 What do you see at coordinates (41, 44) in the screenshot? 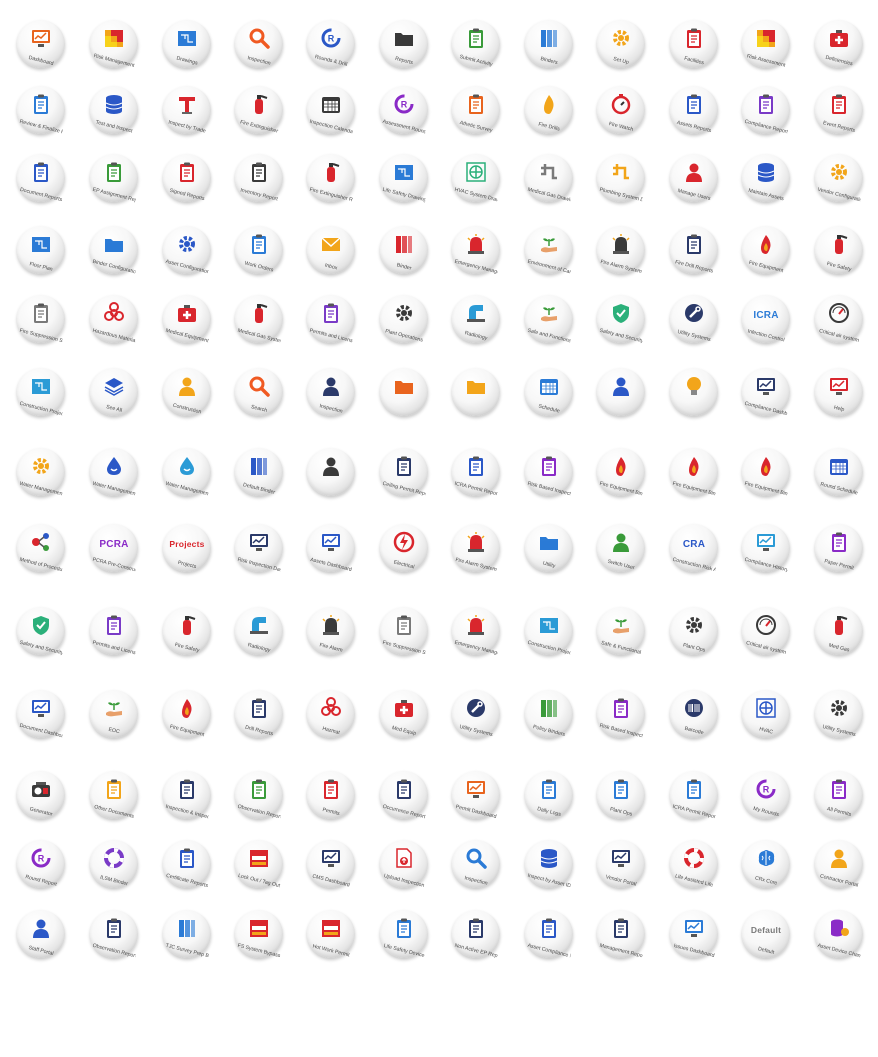
I see `tile-dashboard: Dashboard` at bounding box center [41, 44].